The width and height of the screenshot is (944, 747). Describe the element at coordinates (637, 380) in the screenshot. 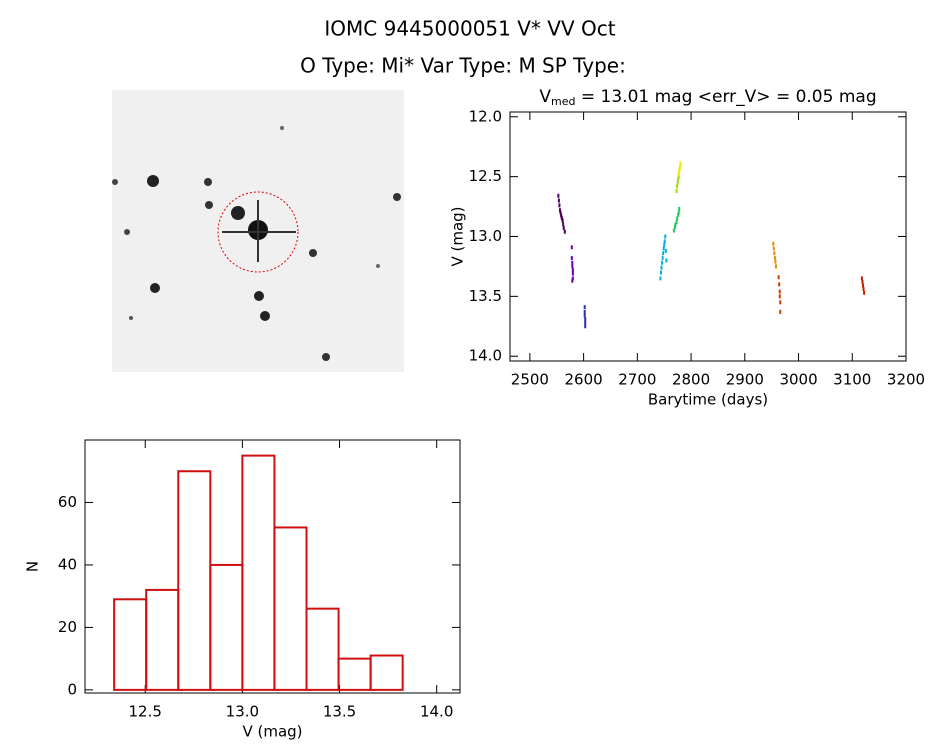

I see `x-tick-label: 2700` at that location.